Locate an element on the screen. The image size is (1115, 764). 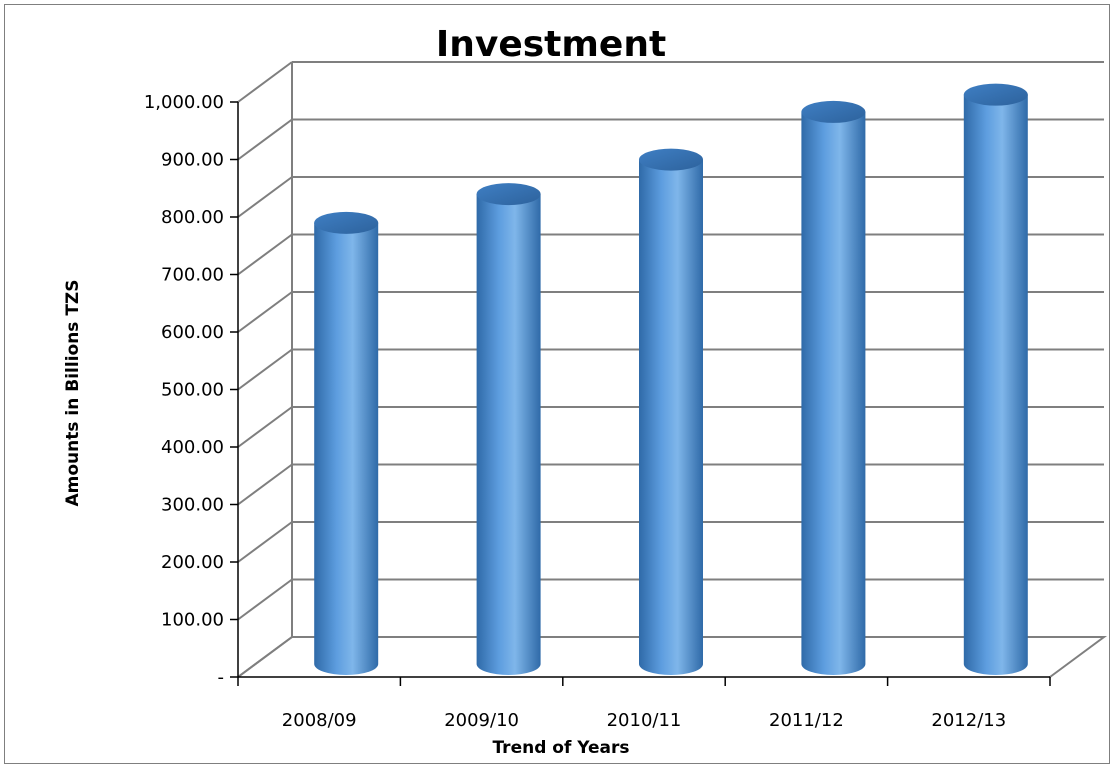
y-tick-label: 900.00 is located at coordinates (192, 160).